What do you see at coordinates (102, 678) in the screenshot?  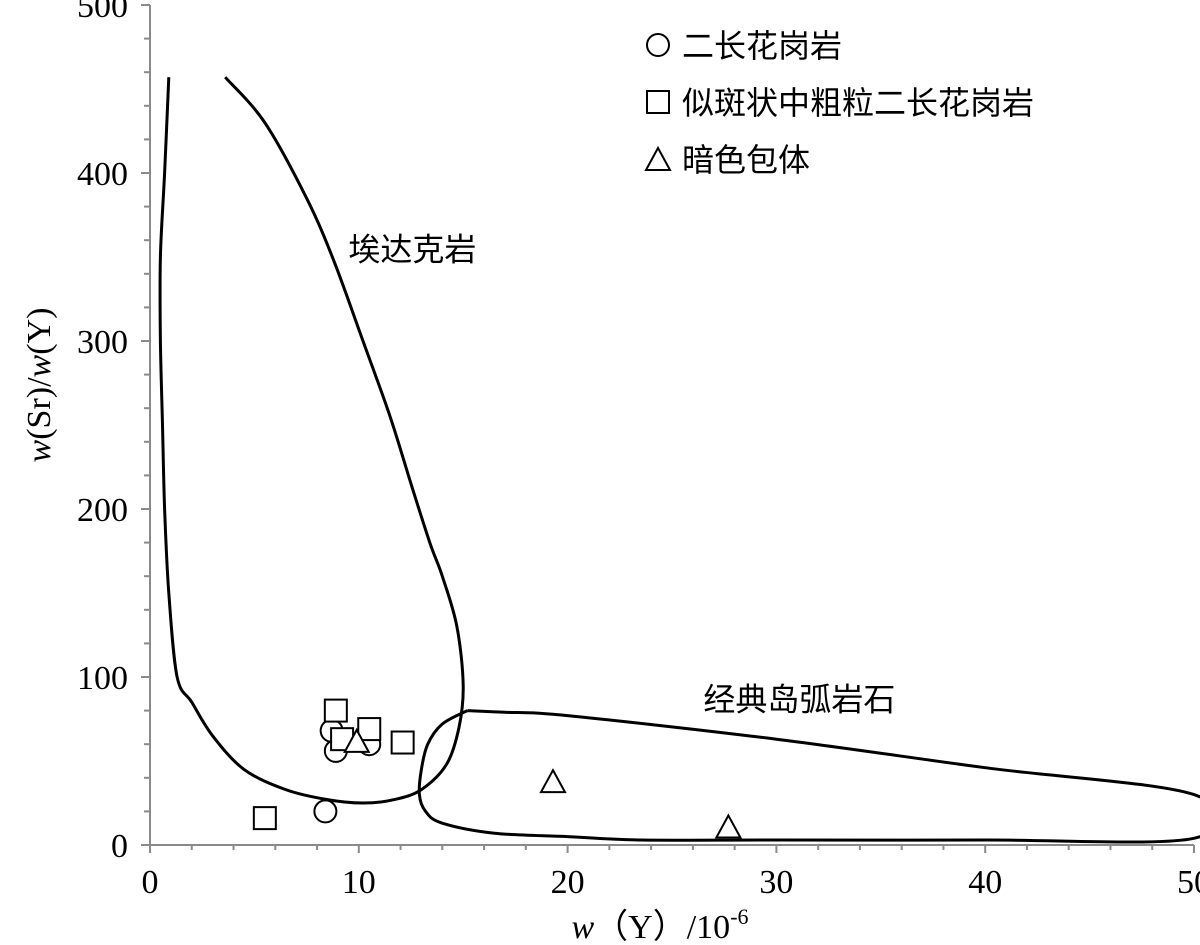 I see `y-tick-label: 100` at bounding box center [102, 678].